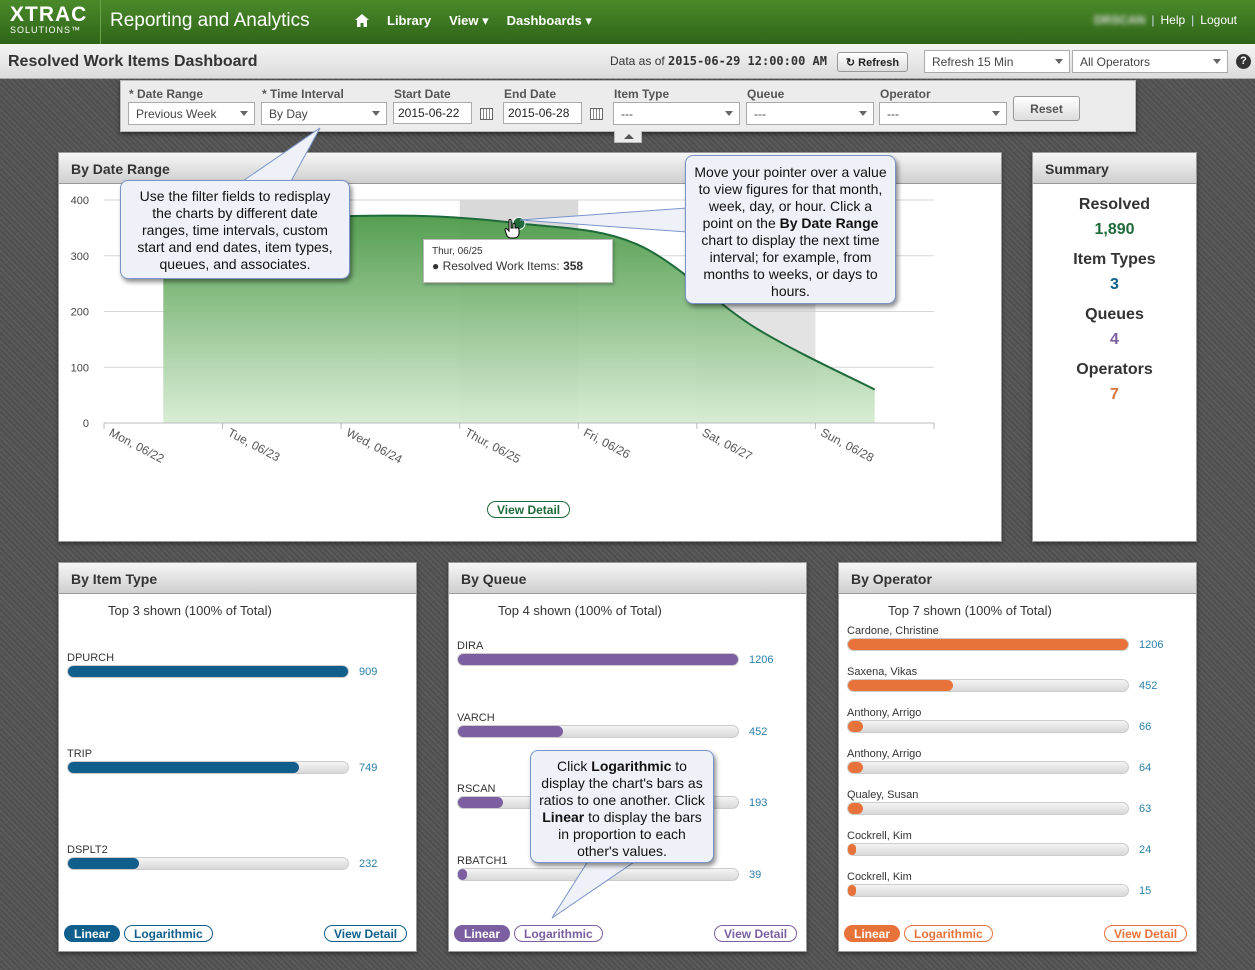 This screenshot has width=1255, height=970. Describe the element at coordinates (1114, 259) in the screenshot. I see `summary-item-types-label: Item Types` at that location.